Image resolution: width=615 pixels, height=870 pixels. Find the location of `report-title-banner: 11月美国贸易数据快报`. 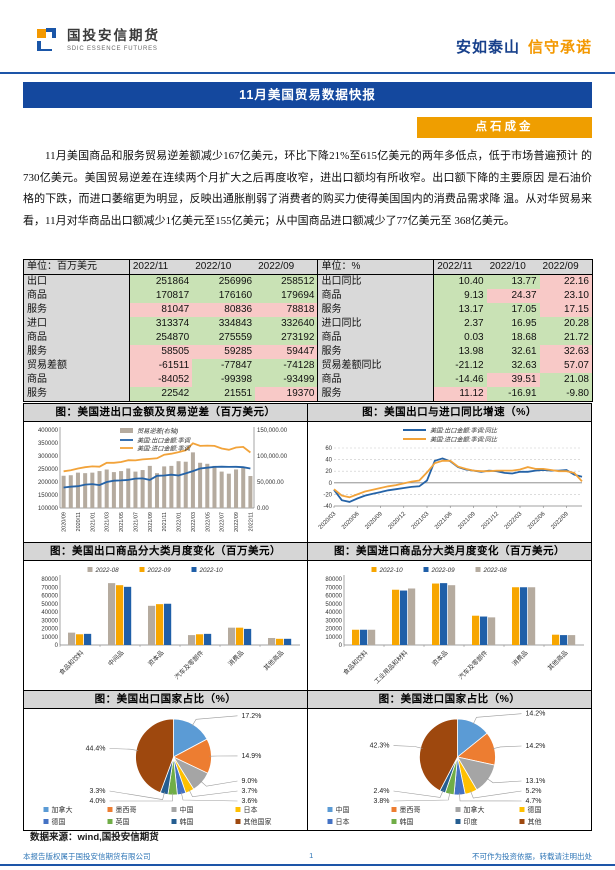

report-title-banner: 11月美国贸易数据快报 is located at coordinates (307, 95).